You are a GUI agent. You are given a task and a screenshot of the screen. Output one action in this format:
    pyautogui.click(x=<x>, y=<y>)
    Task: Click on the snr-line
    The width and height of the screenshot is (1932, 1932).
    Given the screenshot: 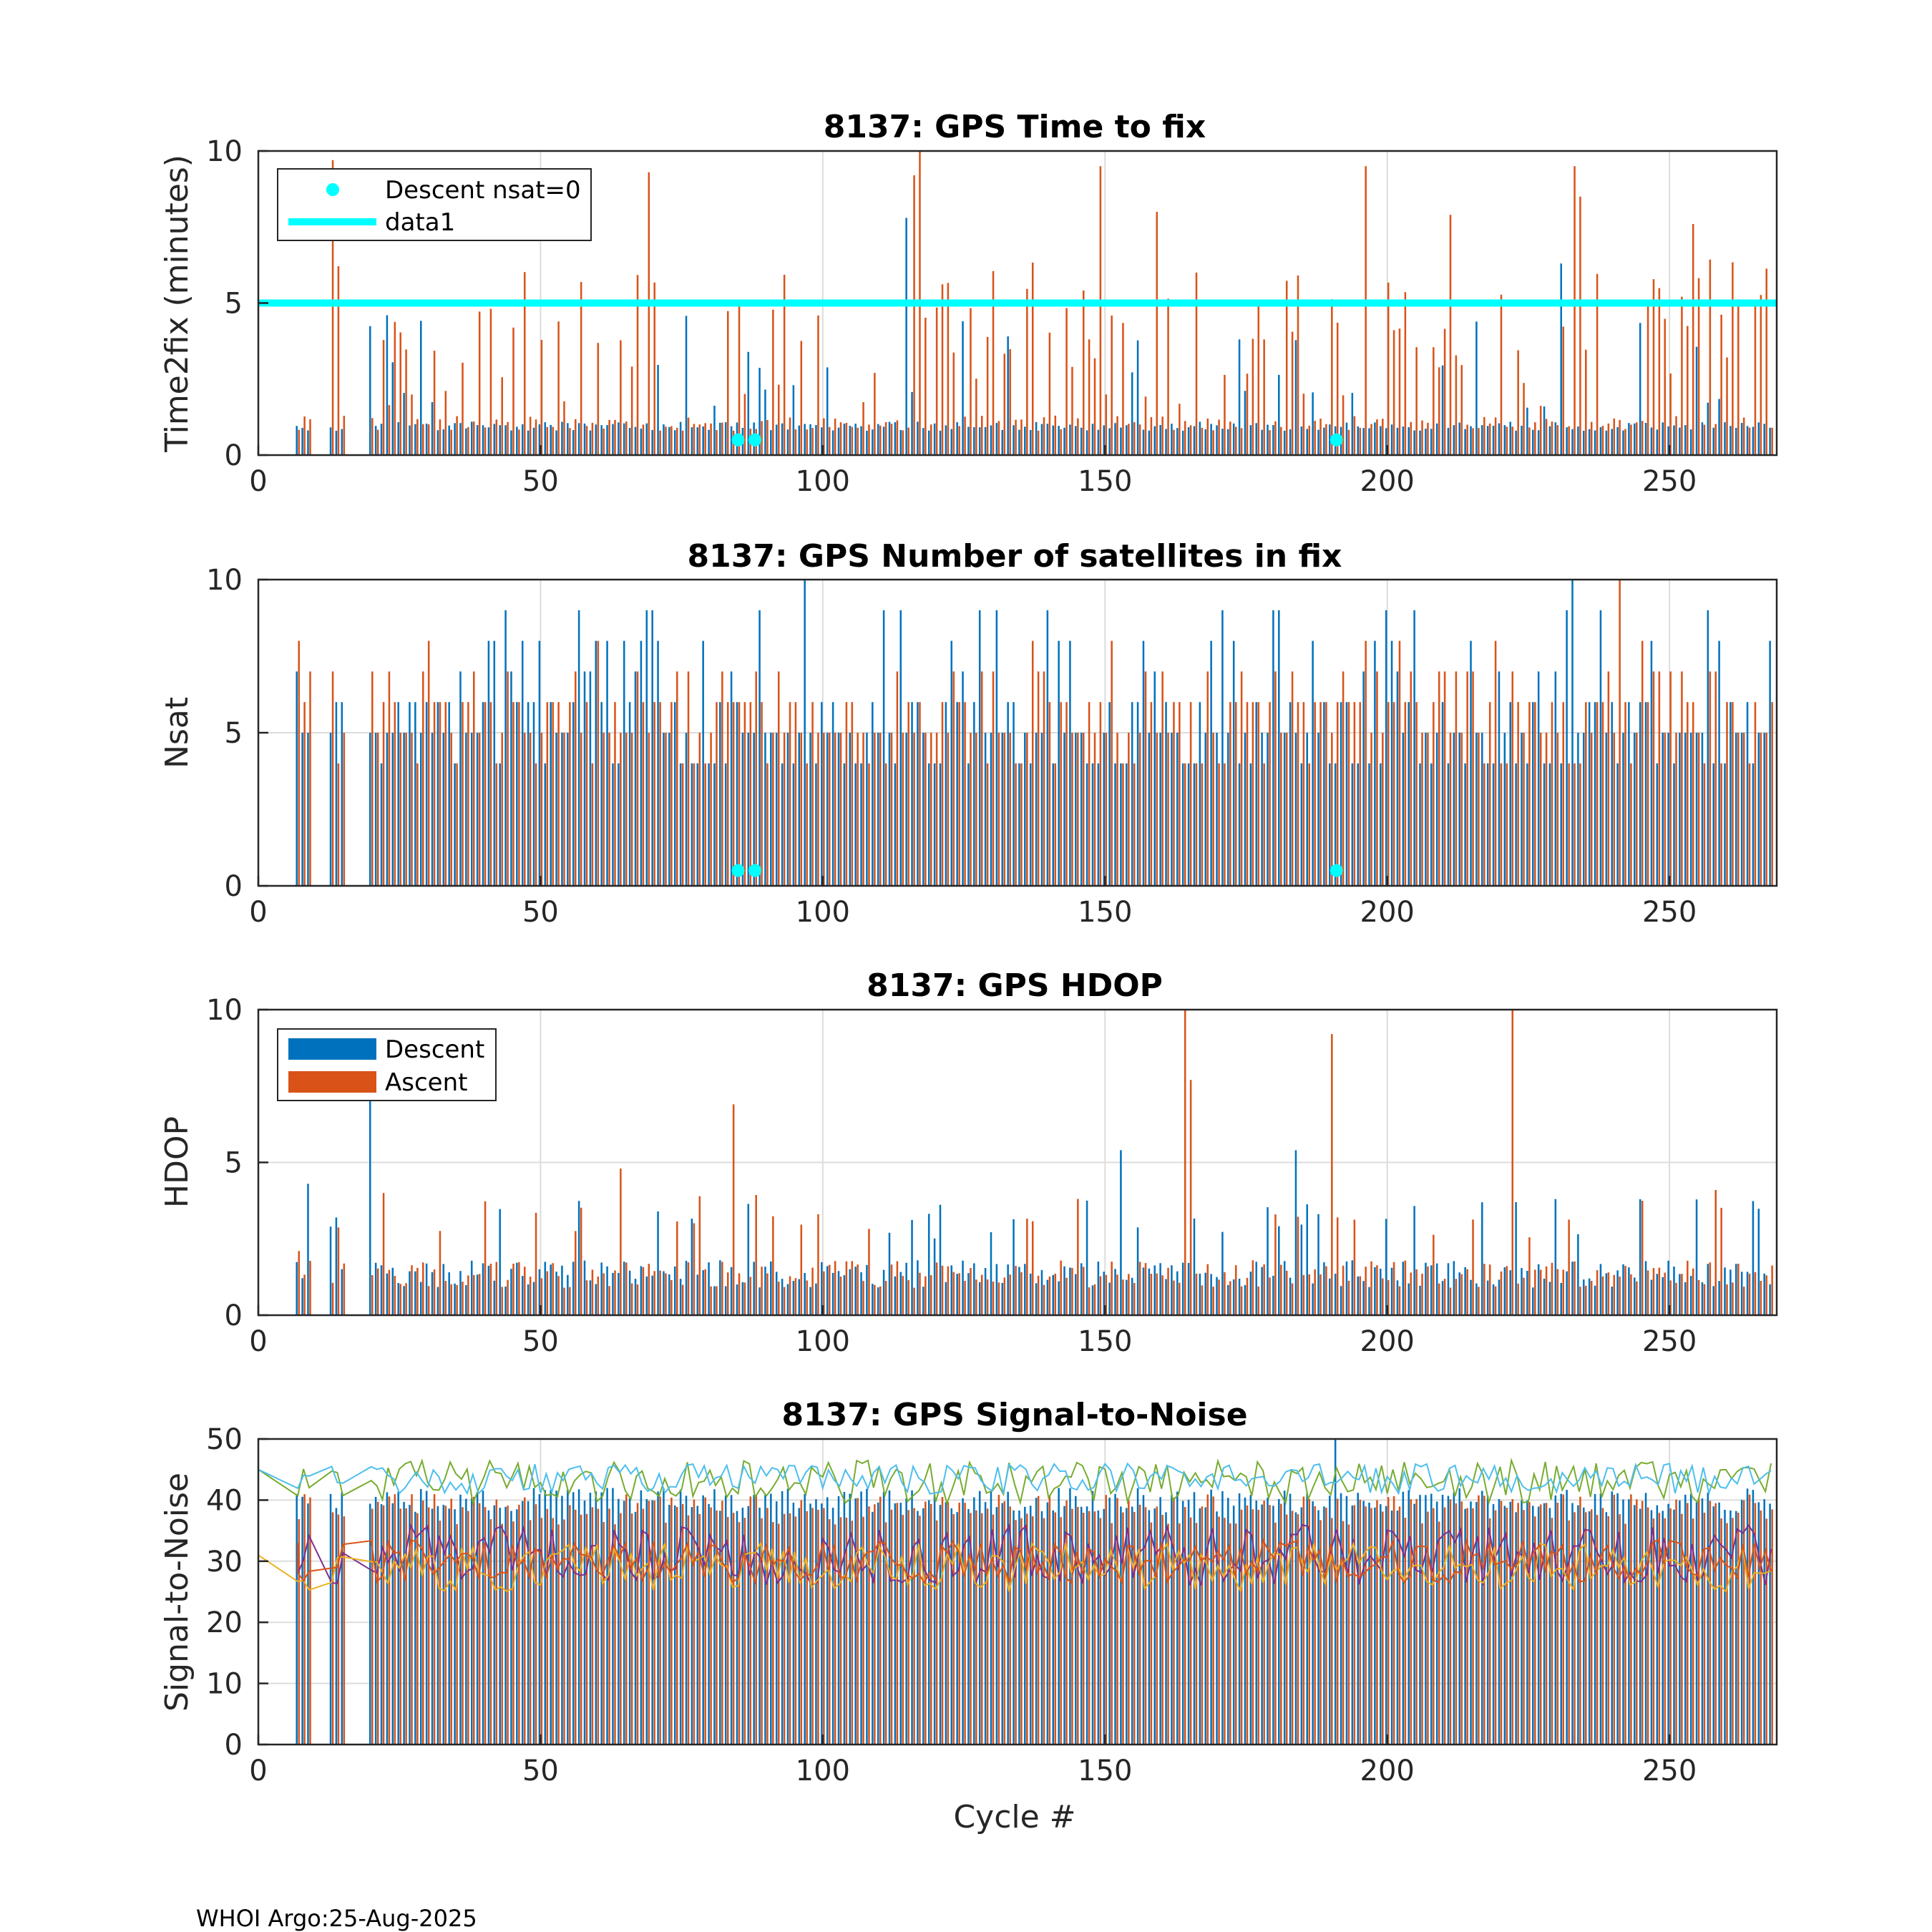 What is the action you would take?
    pyautogui.click(x=1015, y=1567)
    